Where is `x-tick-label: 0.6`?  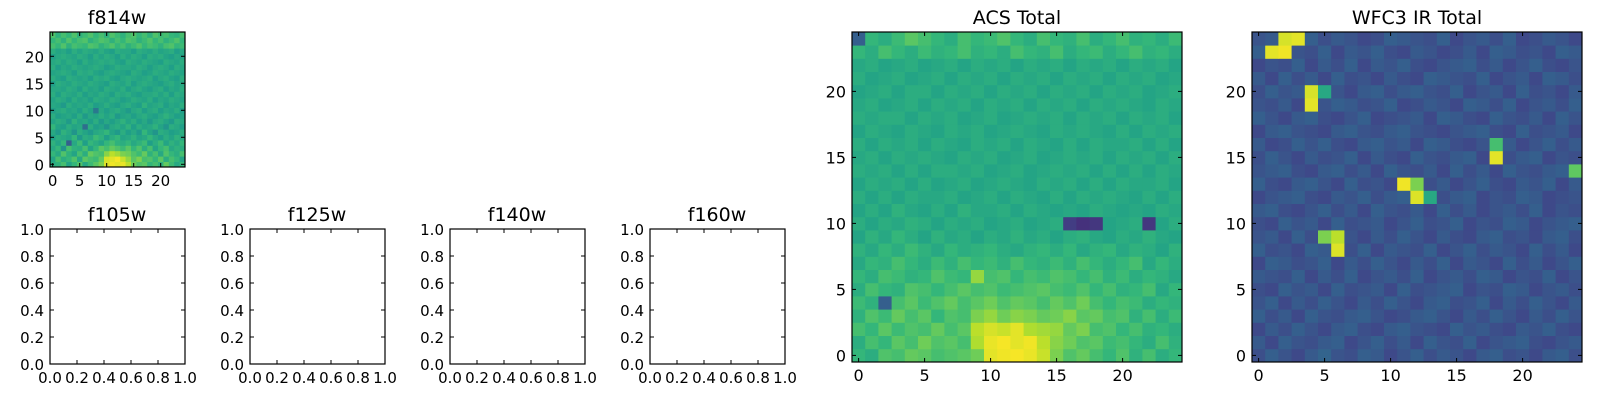
x-tick-label: 0.6 is located at coordinates (331, 378).